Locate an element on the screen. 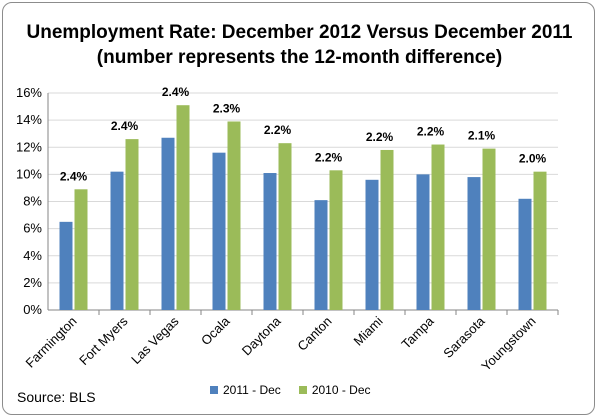 This screenshot has height=419, width=599. x-tick-label: Farmington is located at coordinates (51, 342).